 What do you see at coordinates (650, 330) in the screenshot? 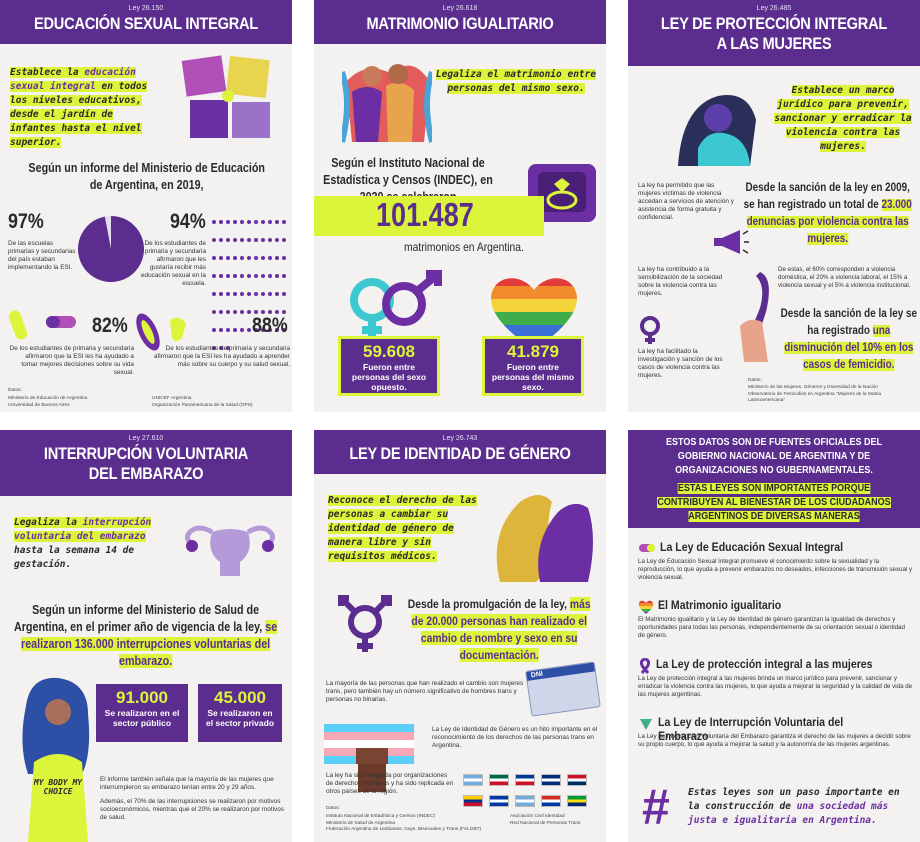
I see `female-symbol-icon` at bounding box center [650, 330].